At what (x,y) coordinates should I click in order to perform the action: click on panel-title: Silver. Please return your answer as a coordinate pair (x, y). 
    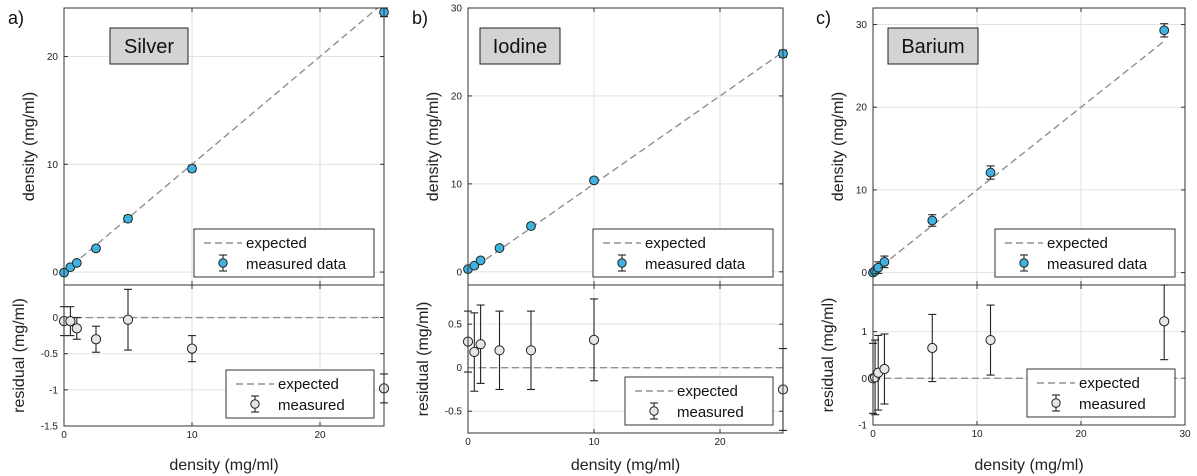
    Looking at the image, I should click on (149, 47).